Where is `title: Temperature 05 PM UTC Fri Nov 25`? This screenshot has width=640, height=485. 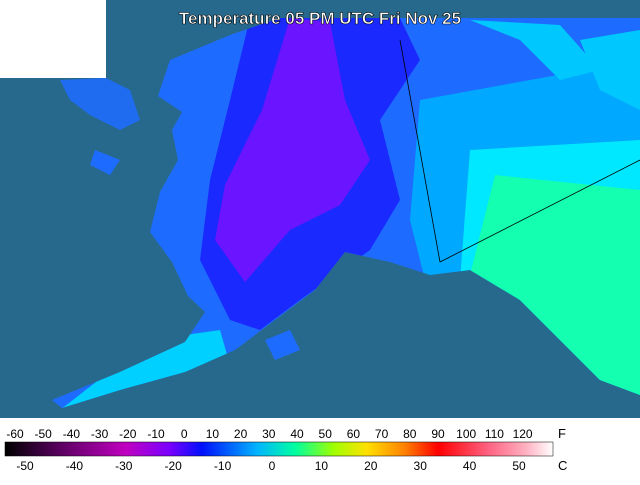 title: Temperature 05 PM UTC Fri Nov 25 is located at coordinates (320, 18).